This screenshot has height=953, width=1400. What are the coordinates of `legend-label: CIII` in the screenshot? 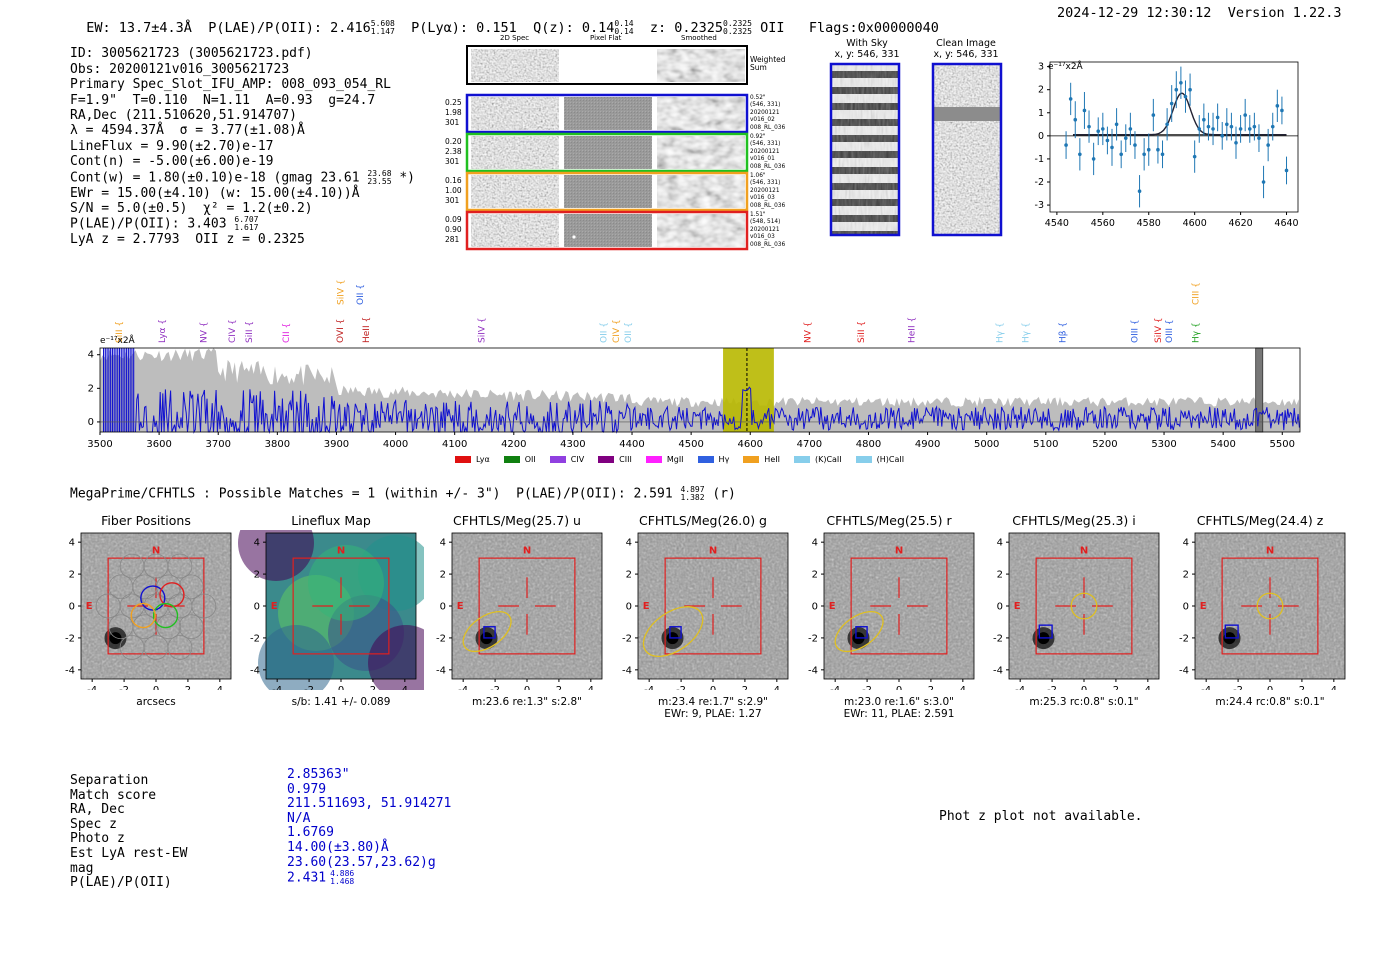 It's located at (625, 459).